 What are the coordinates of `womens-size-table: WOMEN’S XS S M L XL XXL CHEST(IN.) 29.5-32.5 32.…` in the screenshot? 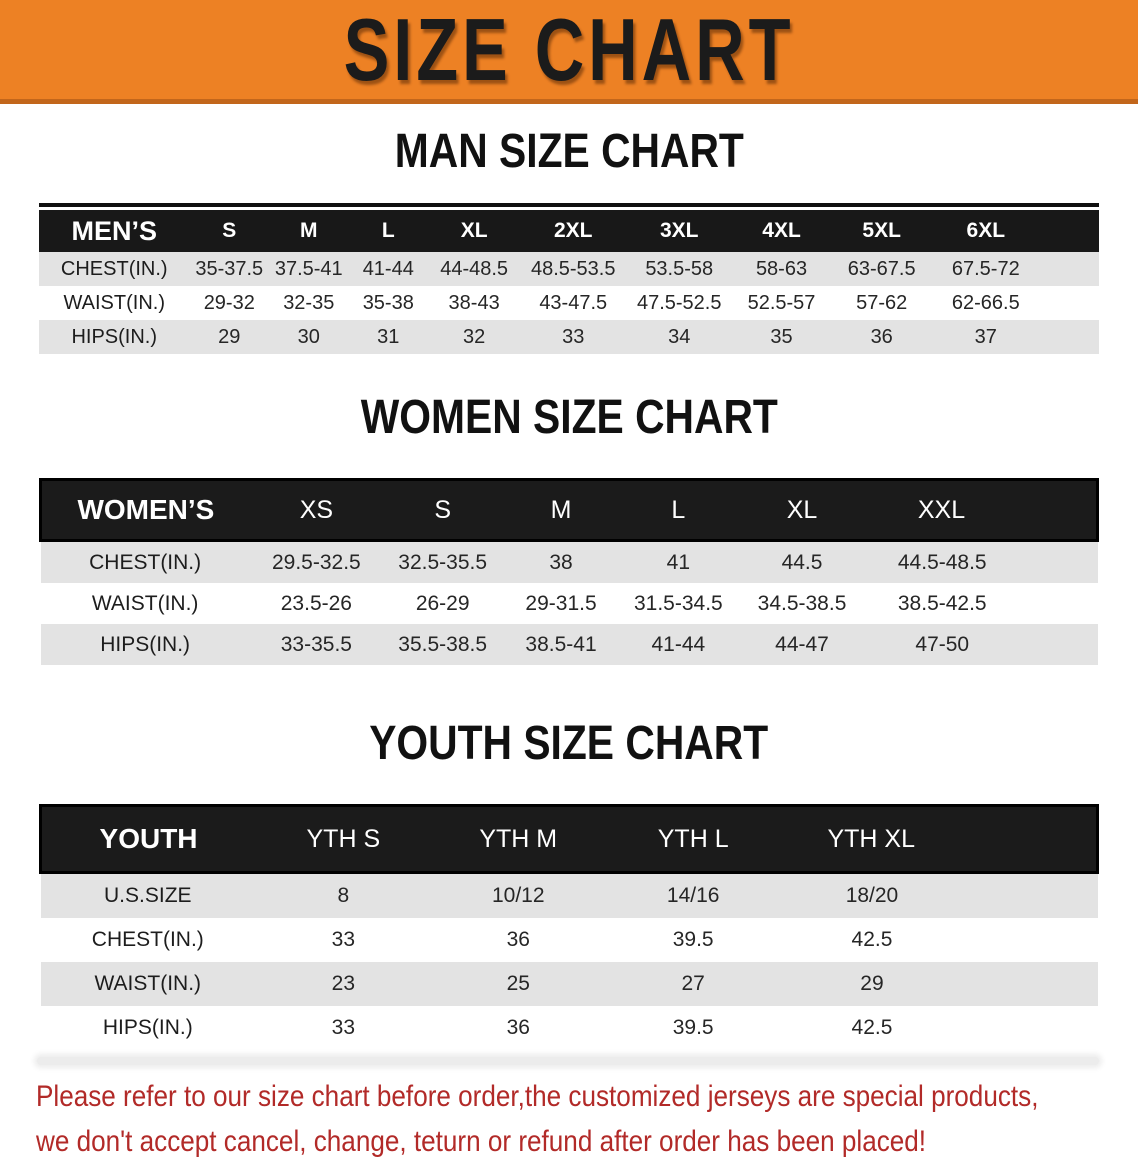 It's located at (569, 571).